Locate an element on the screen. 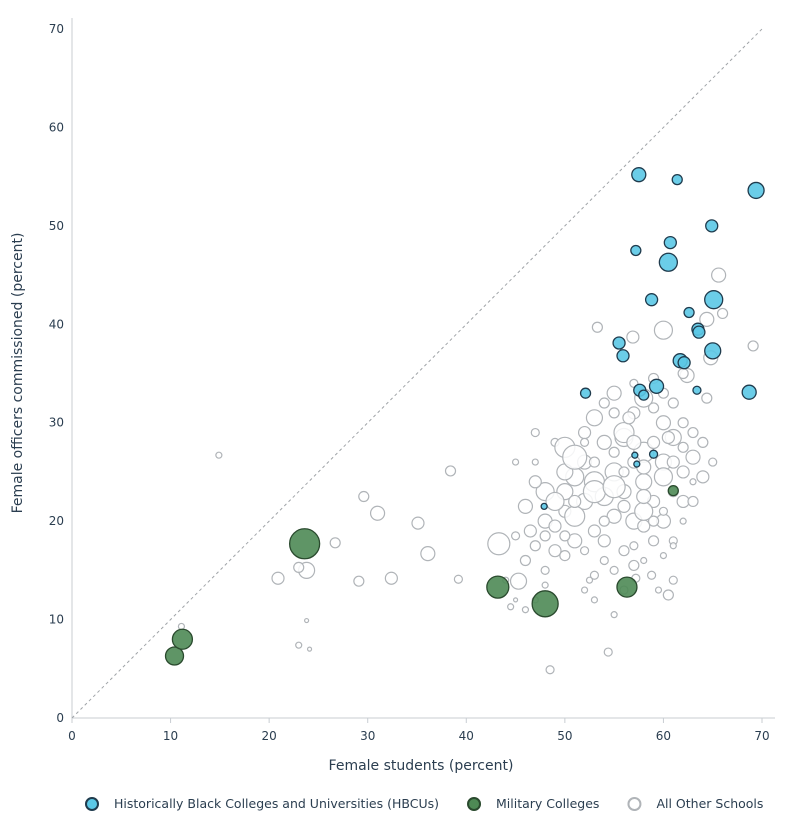  x-tick-label: 20 is located at coordinates (269, 736).